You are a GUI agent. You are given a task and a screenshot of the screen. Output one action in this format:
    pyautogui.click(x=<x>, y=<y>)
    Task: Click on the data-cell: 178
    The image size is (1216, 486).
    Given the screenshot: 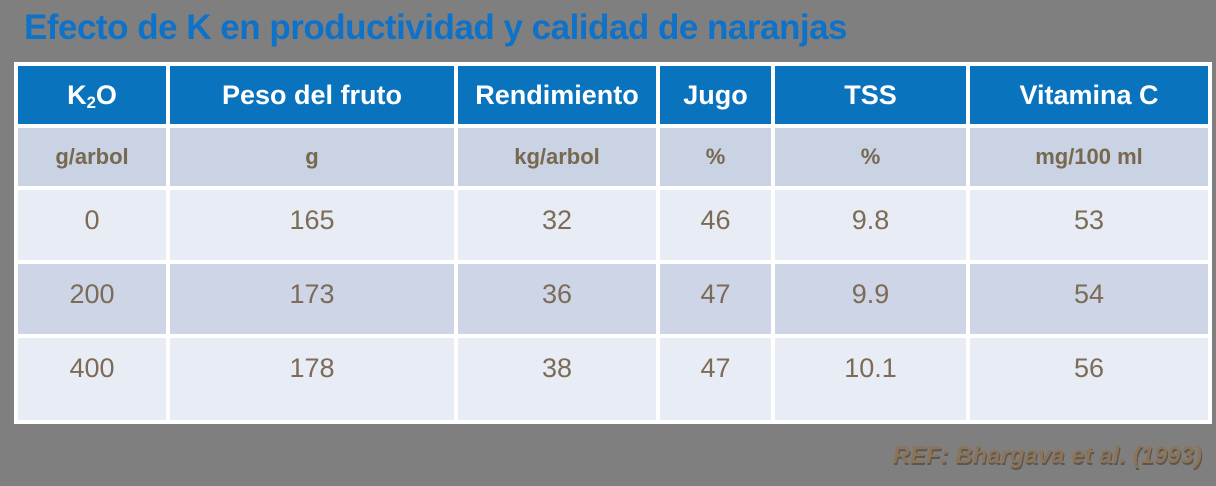 What is the action you would take?
    pyautogui.click(x=312, y=379)
    